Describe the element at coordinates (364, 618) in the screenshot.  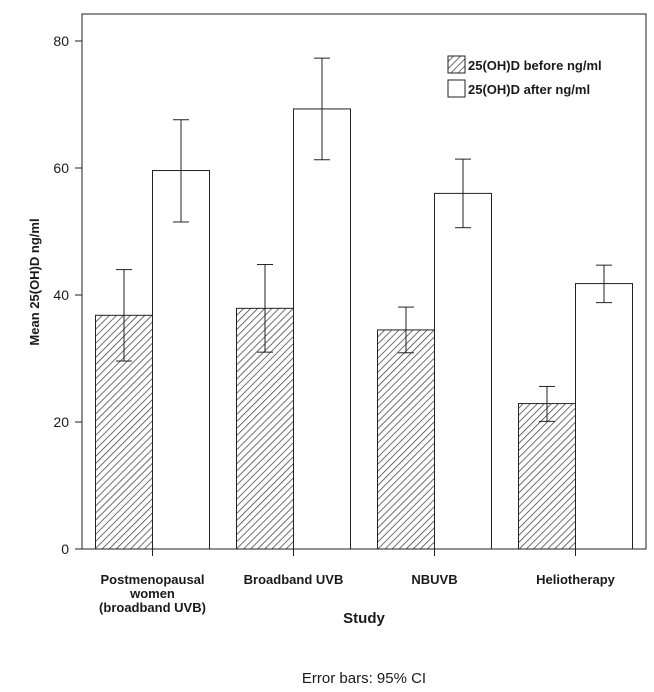
I see `x-axis-title: Study` at that location.